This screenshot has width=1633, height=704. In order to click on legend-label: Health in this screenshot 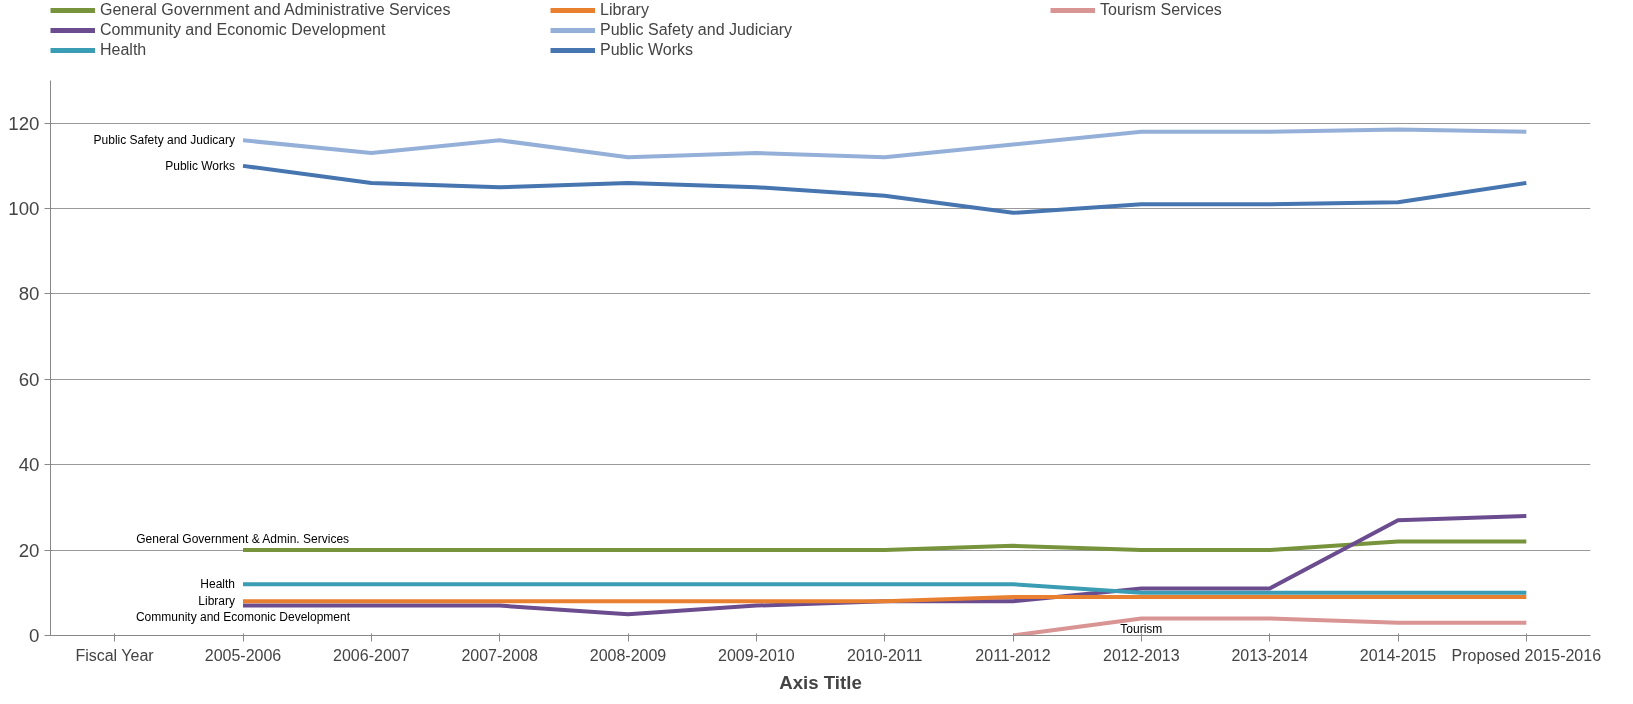, I will do `click(124, 50)`.